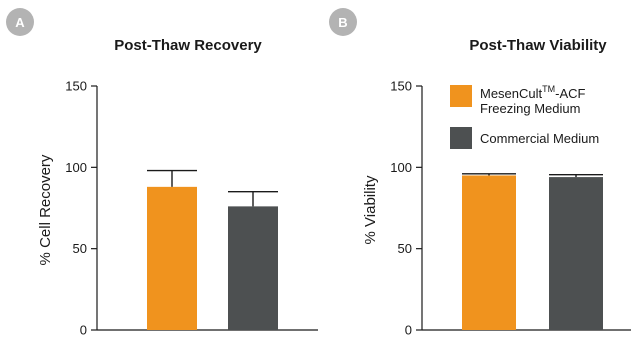 The image size is (641, 337). I want to click on chart-b-ytick-label-50: 50, so click(405, 248).